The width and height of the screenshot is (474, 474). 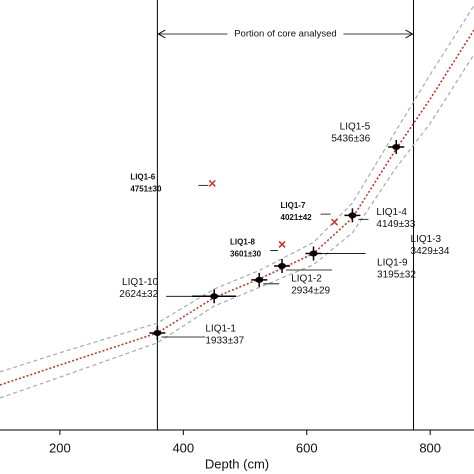 What do you see at coordinates (355, 127) in the screenshot?
I see `sample-label: LIQ1-5` at bounding box center [355, 127].